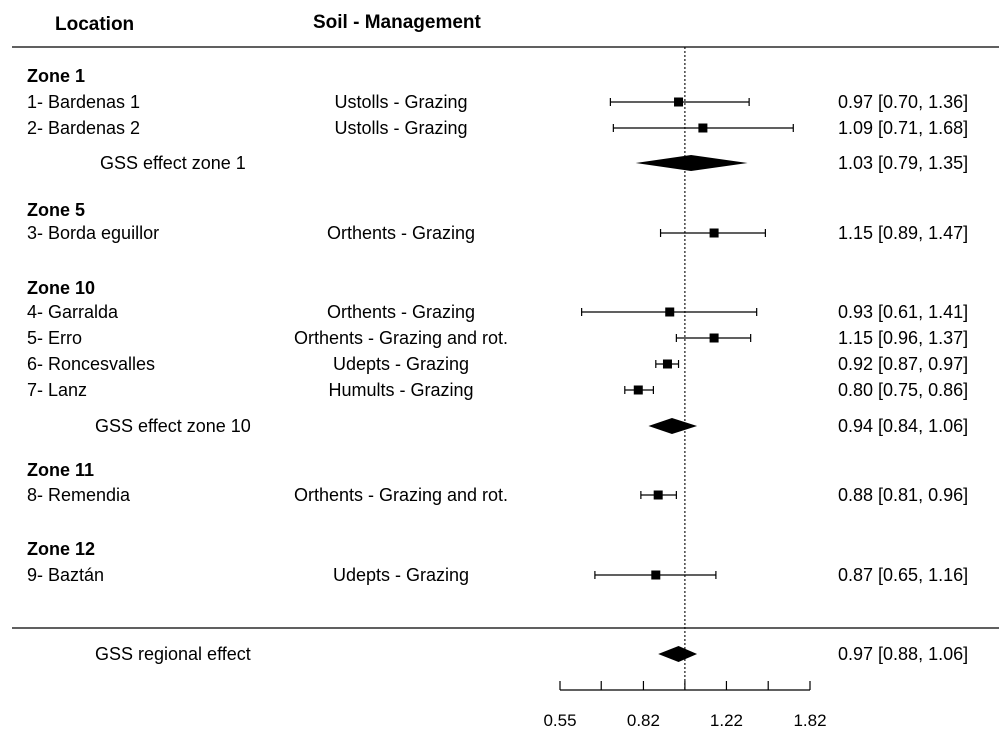  What do you see at coordinates (73, 312) in the screenshot?
I see `study-label: 4- Garralda` at bounding box center [73, 312].